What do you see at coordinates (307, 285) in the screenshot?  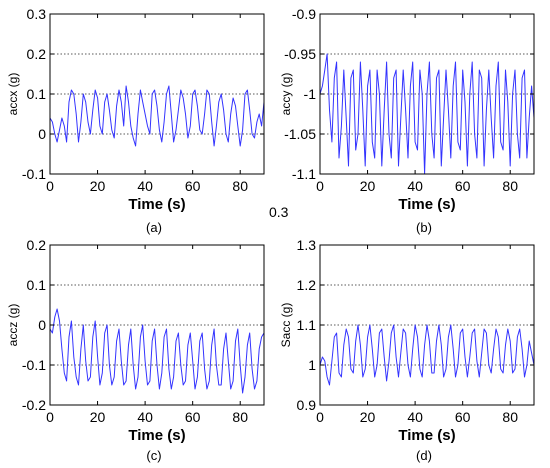 I see `y-tick-label: 1.2` at bounding box center [307, 285].